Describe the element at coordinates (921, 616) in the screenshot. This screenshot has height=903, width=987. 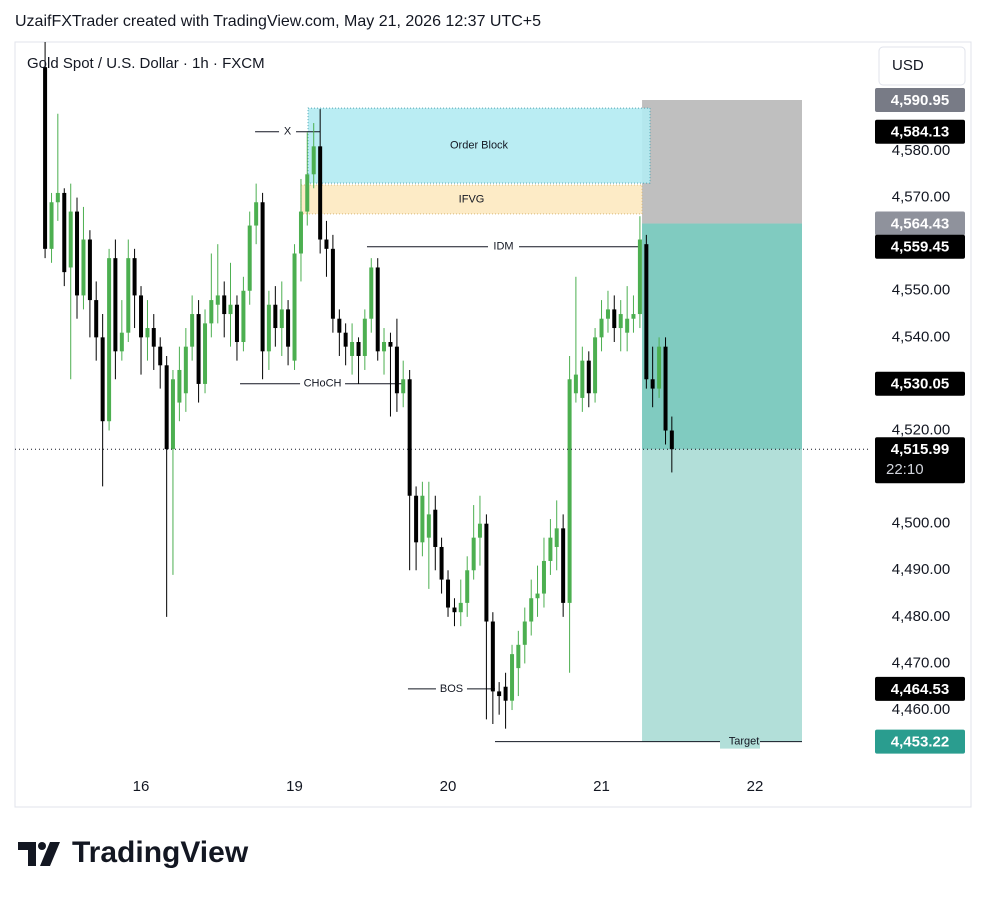
I see `y-tick-label: 4,480.00` at that location.